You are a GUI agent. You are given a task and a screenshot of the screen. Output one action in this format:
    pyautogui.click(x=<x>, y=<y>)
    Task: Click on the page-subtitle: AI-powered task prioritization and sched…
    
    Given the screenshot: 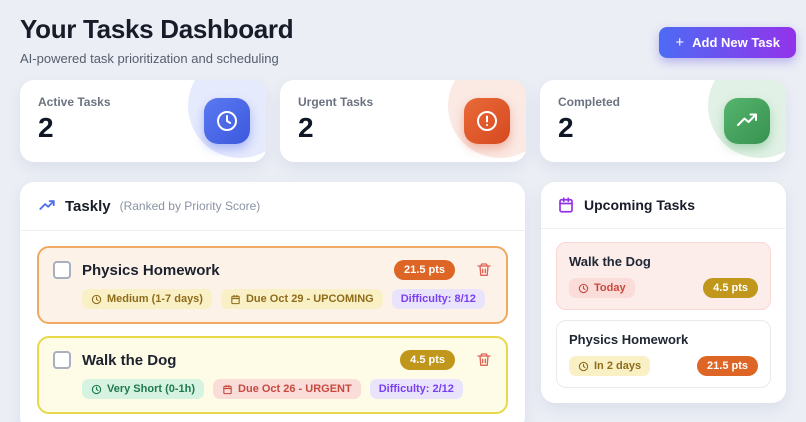 What is the action you would take?
    pyautogui.click(x=149, y=58)
    